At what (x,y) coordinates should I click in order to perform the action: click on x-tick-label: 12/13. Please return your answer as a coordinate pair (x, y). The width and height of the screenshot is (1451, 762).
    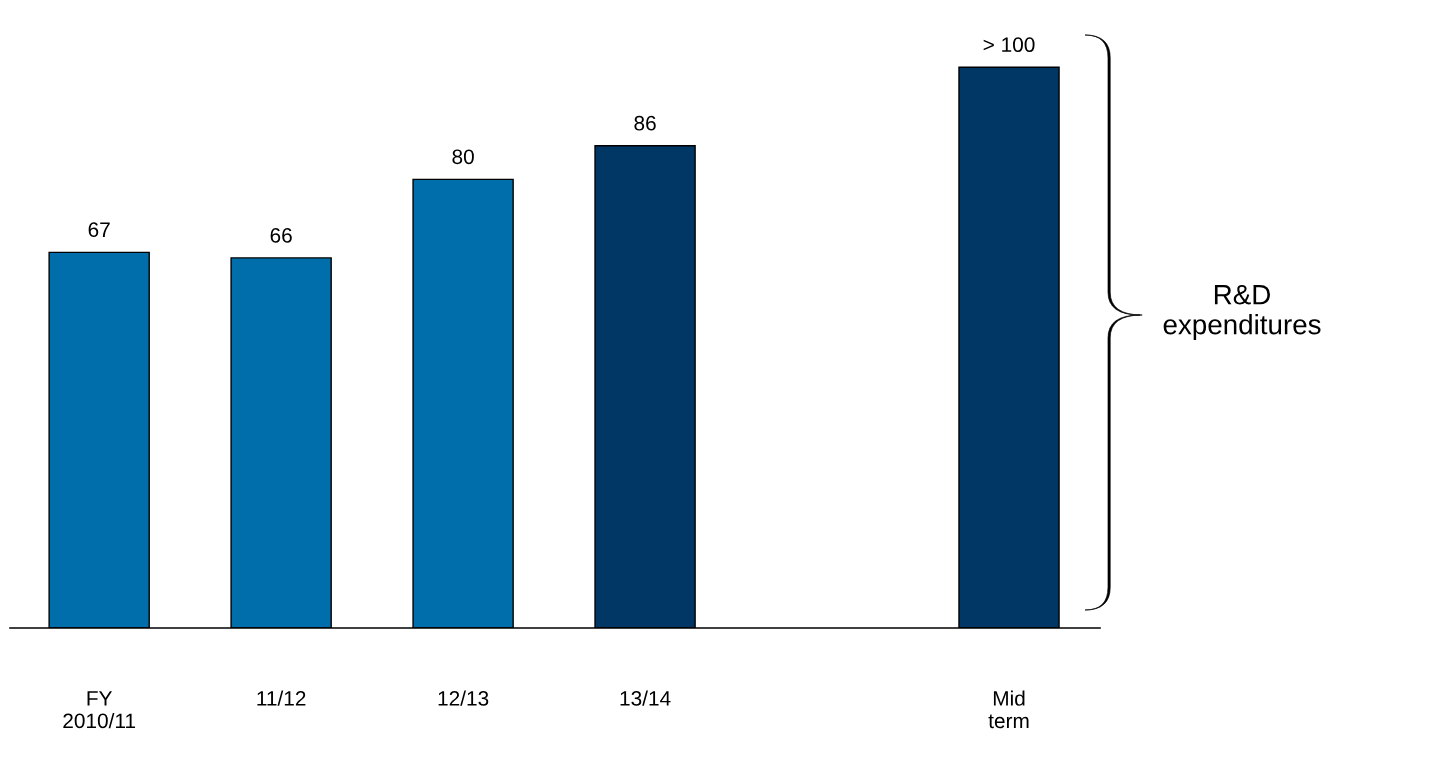
    Looking at the image, I should click on (463, 698).